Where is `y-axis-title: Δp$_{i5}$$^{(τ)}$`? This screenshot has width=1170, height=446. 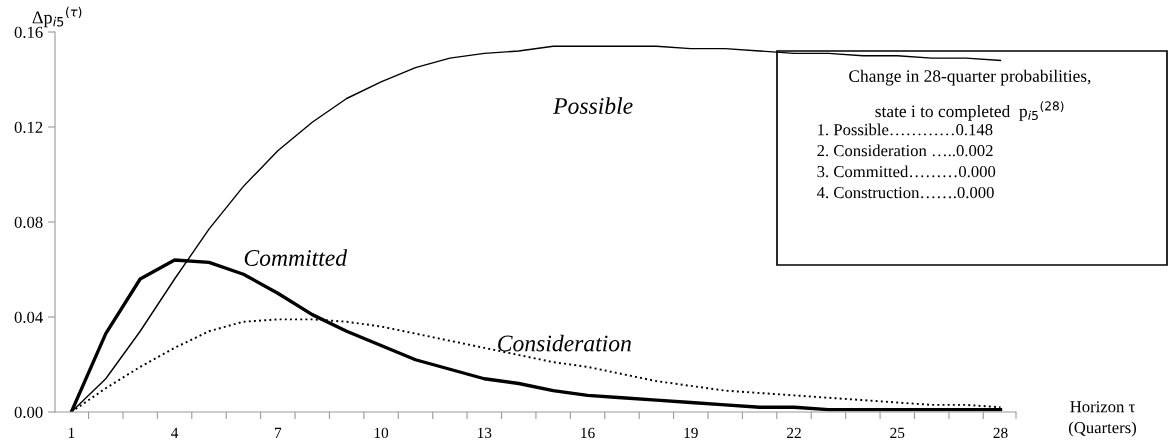 y-axis-title: Δp$_{i5}$$^{(τ)}$ is located at coordinates (57, 17).